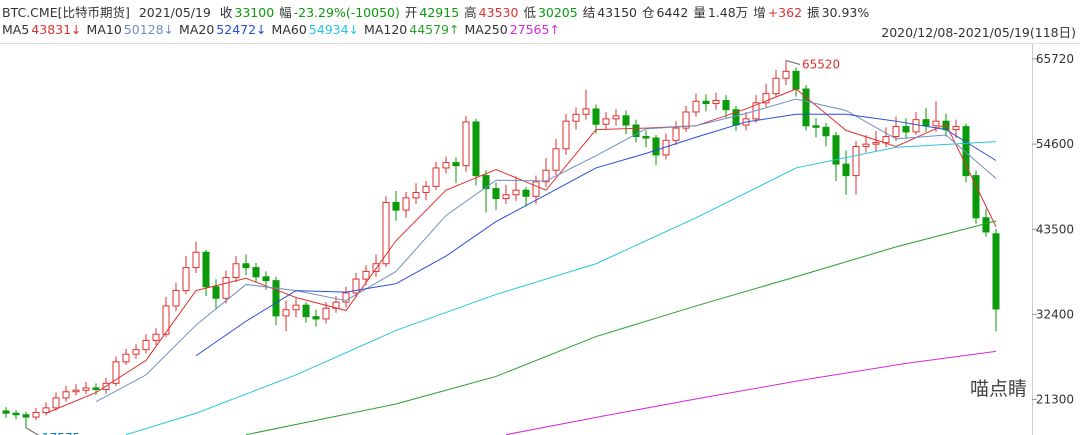 The image size is (1080, 435). I want to click on symbol: BTC.CME[比特币期货], so click(66, 12).